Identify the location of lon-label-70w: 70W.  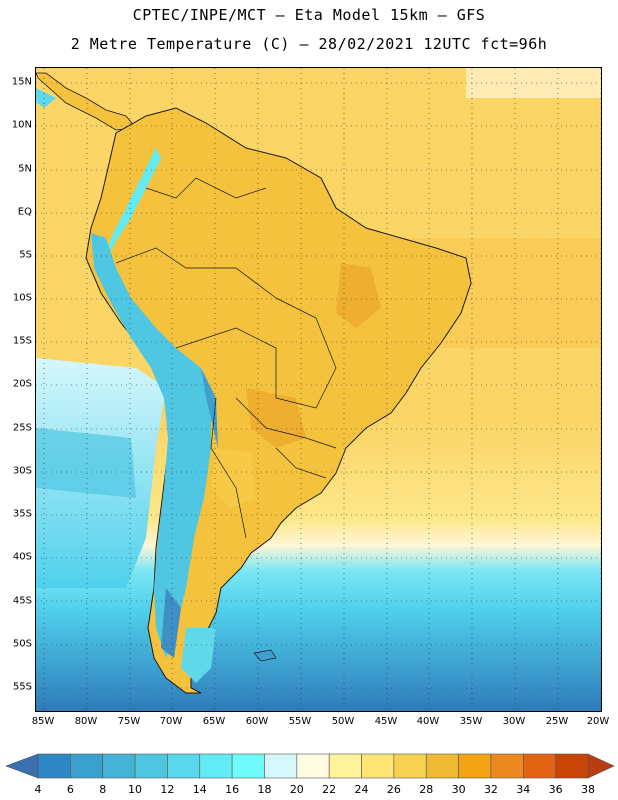
(171, 721).